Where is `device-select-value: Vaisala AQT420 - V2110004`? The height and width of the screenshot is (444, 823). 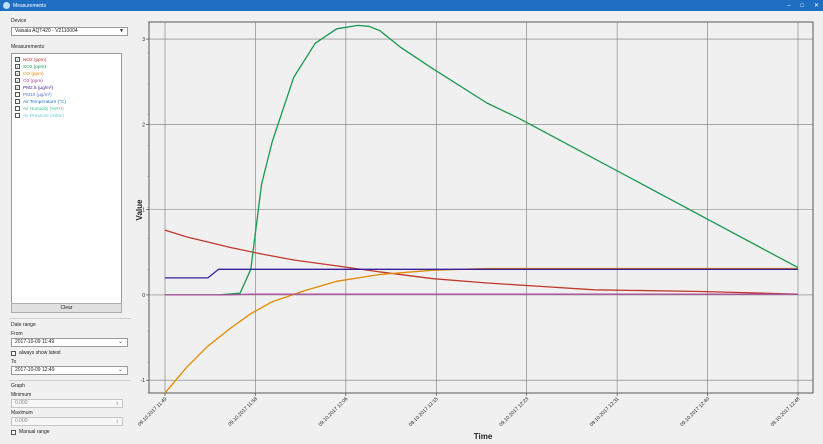
device-select-value: Vaisala AQT420 - V2110004 is located at coordinates (46, 31).